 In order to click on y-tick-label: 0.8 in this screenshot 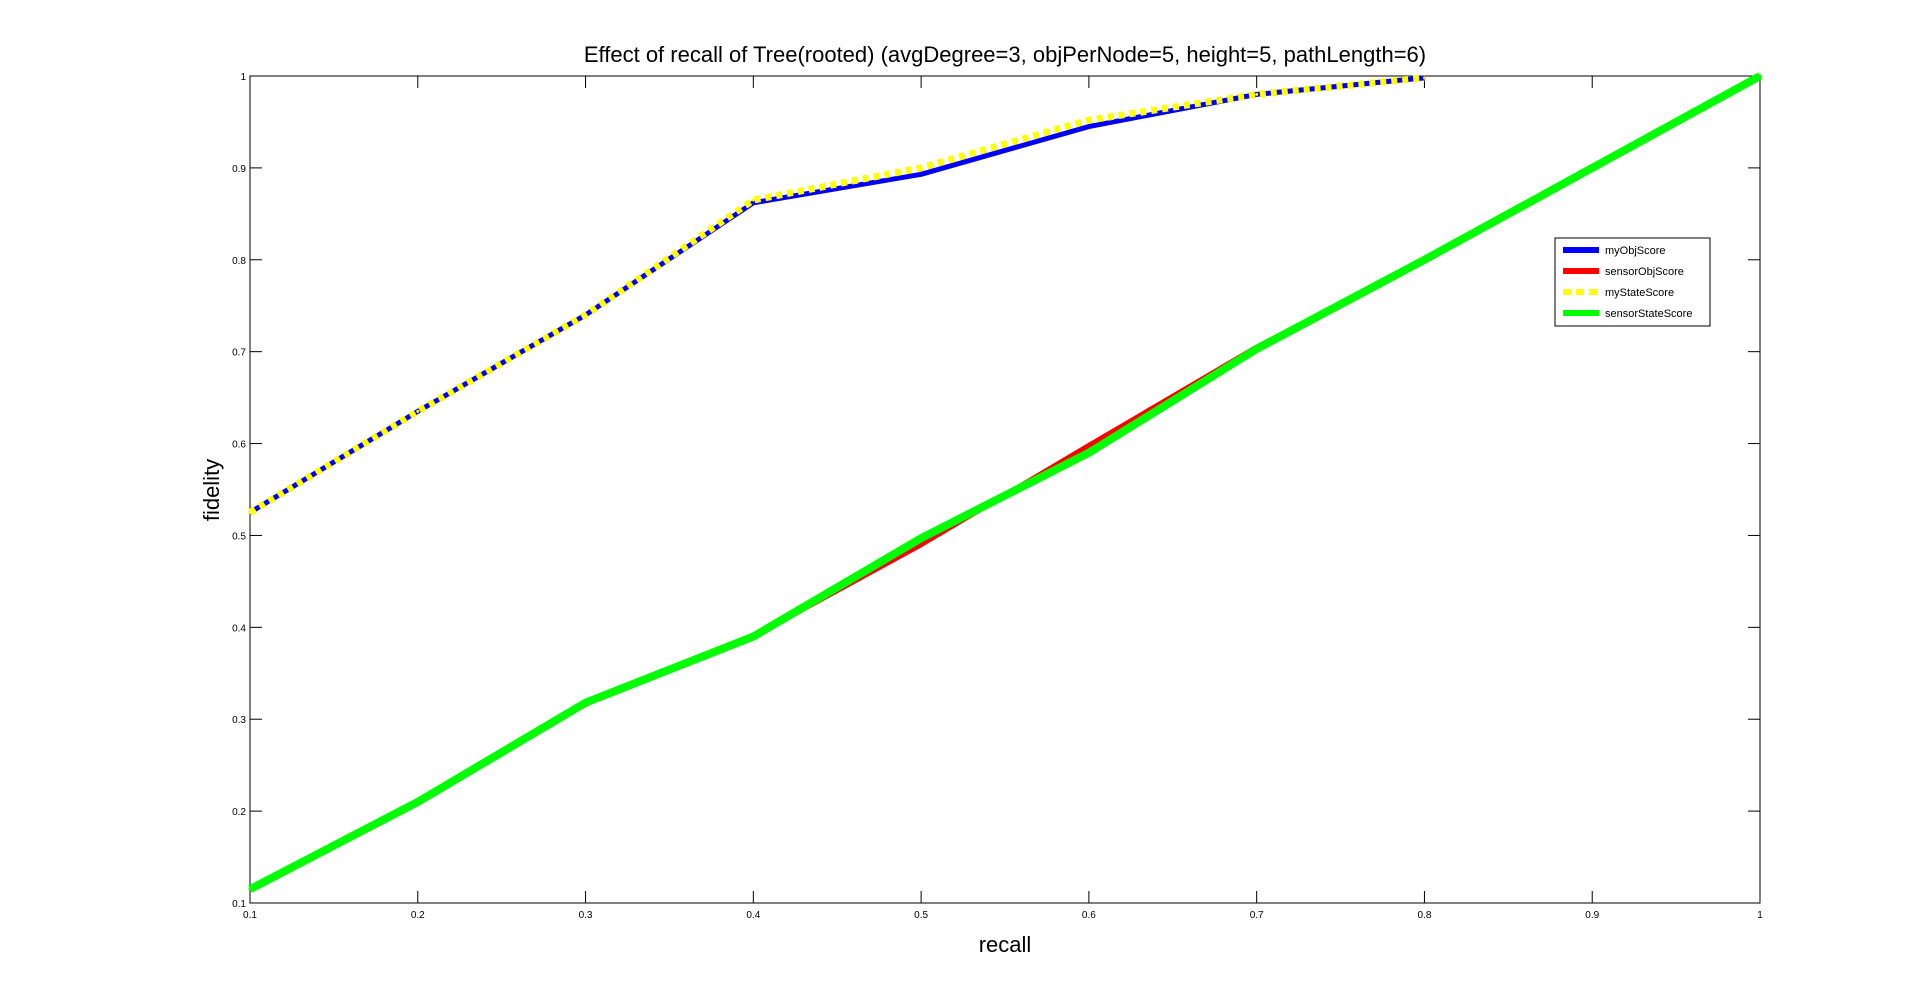, I will do `click(239, 261)`.